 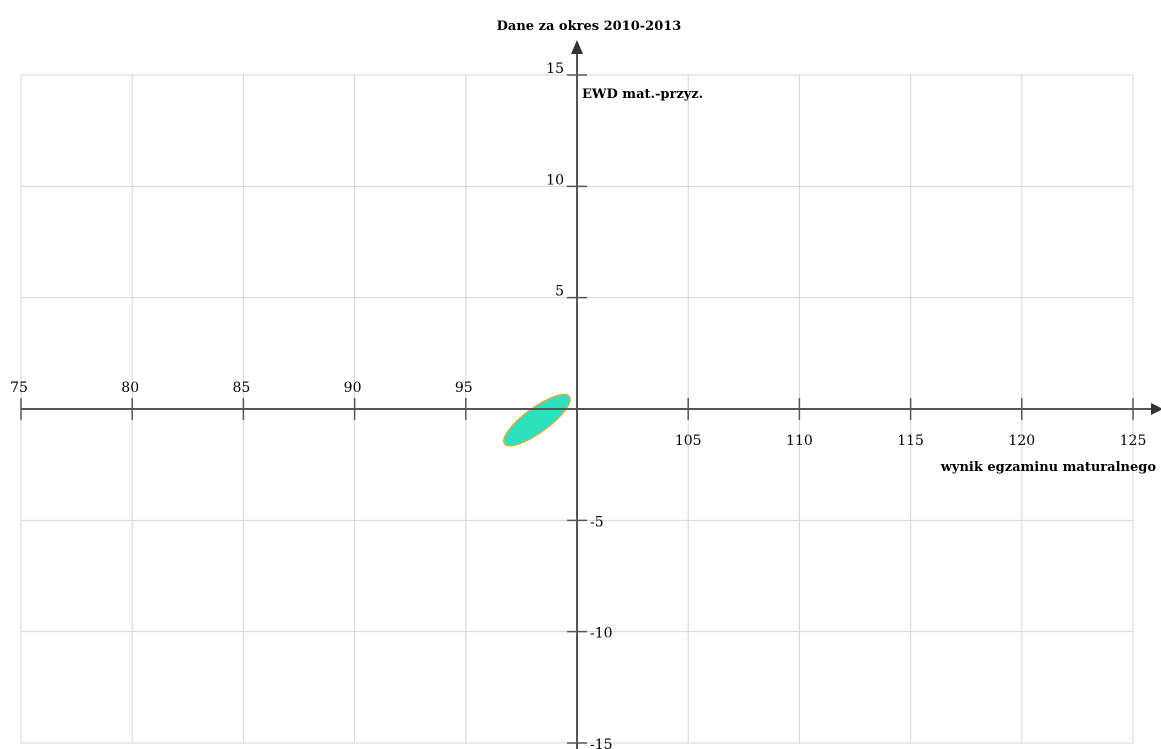 What do you see at coordinates (1156, 409) in the screenshot?
I see `x-axis-arrow-icon` at bounding box center [1156, 409].